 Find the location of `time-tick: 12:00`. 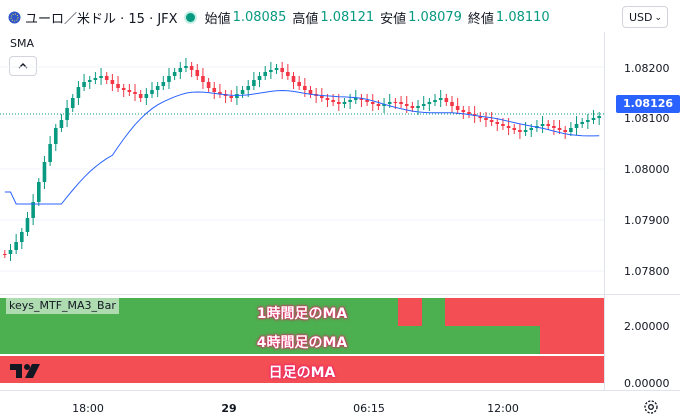

time-tick: 12:00 is located at coordinates (503, 408).